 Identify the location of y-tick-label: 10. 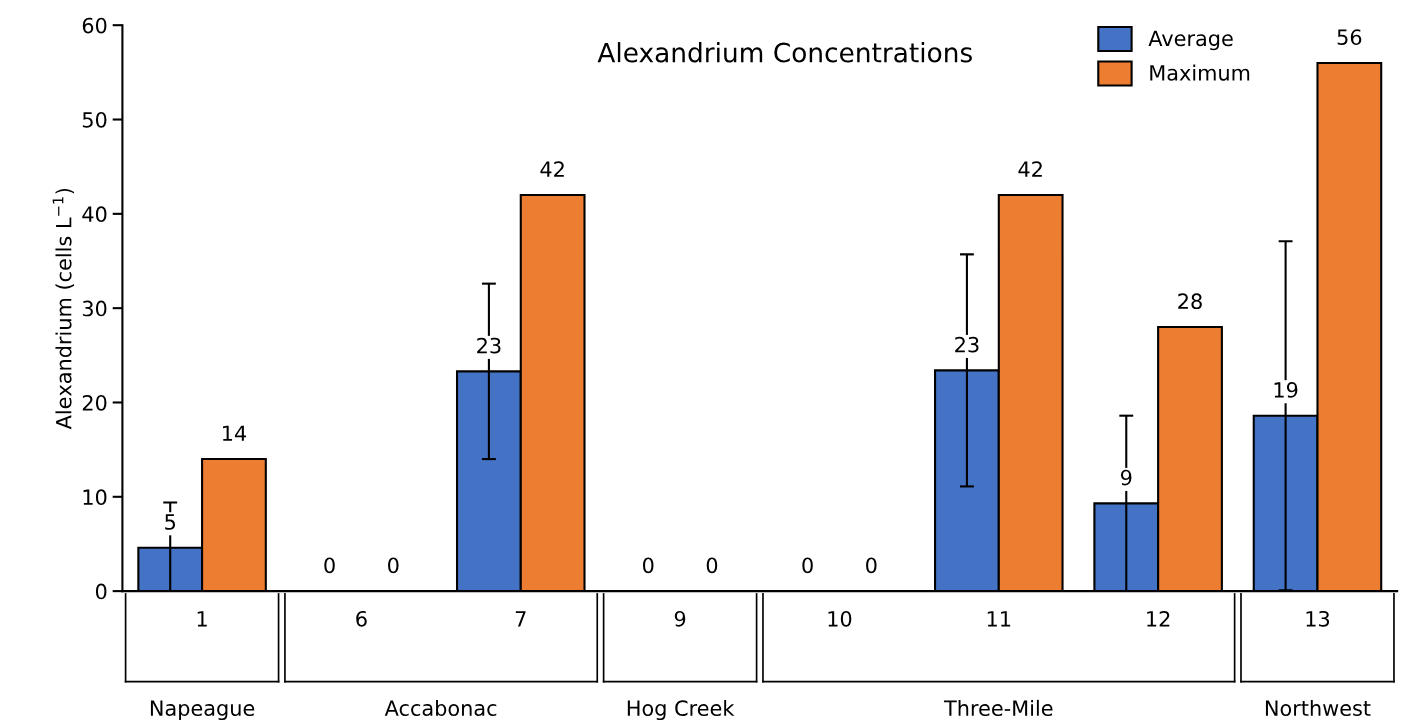
(95, 497).